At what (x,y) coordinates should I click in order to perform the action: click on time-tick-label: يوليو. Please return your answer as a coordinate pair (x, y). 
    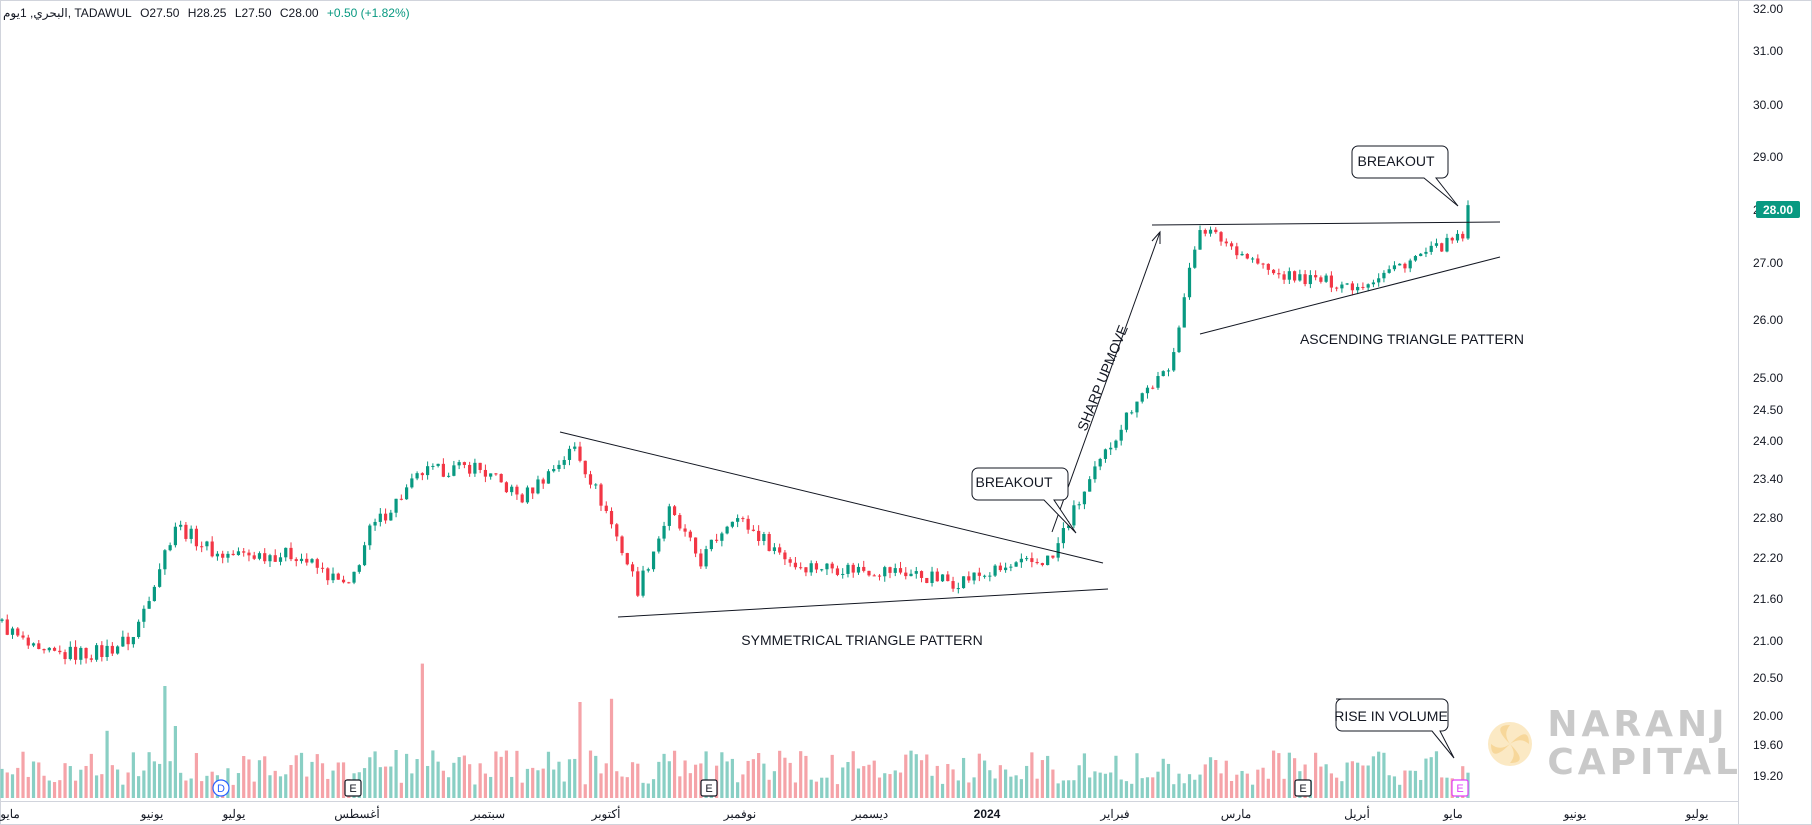
    Looking at the image, I should click on (233, 814).